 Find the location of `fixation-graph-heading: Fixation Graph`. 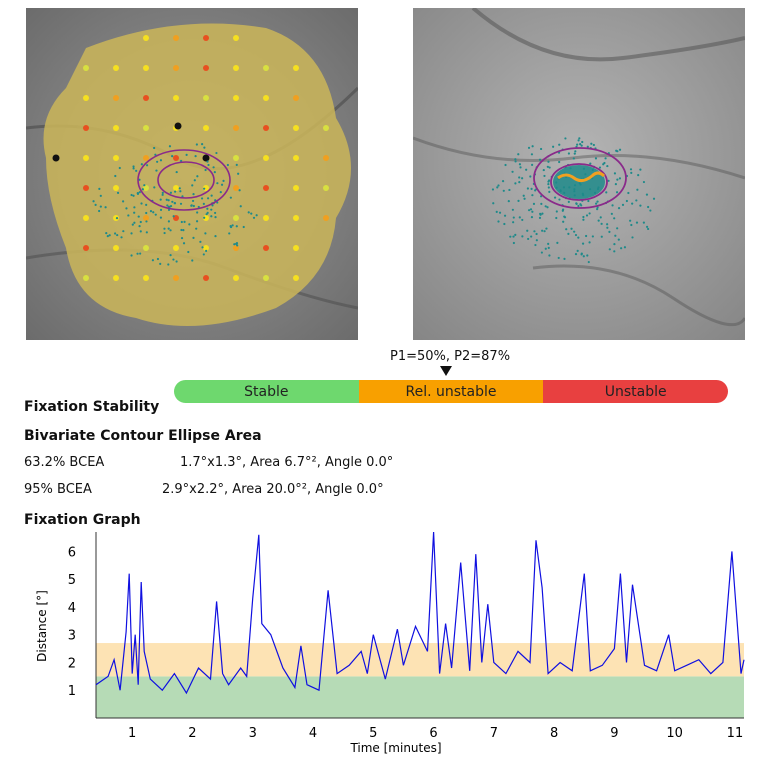

fixation-graph-heading: Fixation Graph is located at coordinates (82, 520).